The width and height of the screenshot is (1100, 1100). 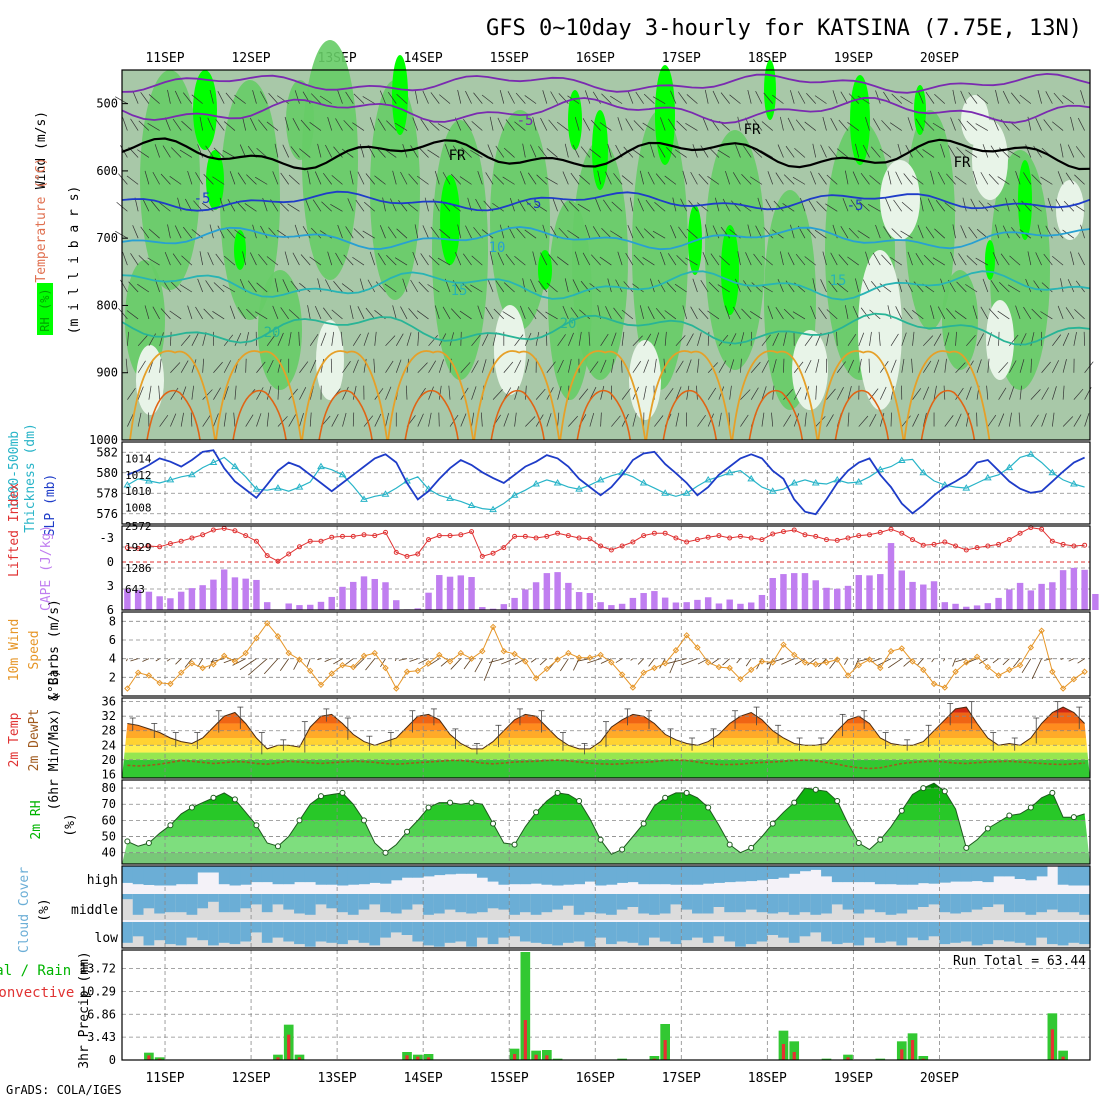 I want to click on isotherm-line, so click(x=606, y=154).